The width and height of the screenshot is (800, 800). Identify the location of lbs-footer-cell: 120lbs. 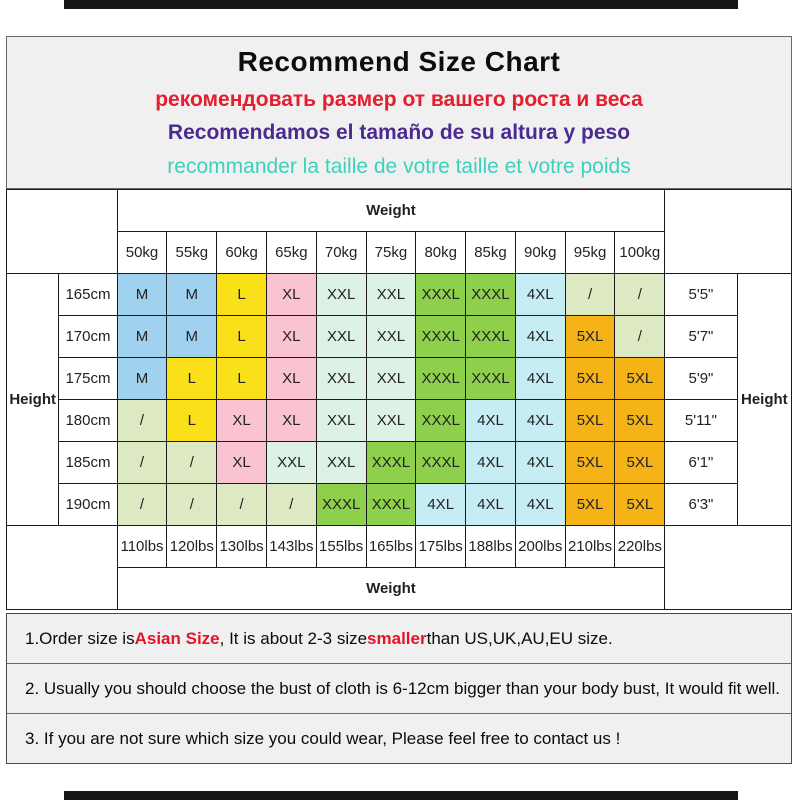
(192, 546).